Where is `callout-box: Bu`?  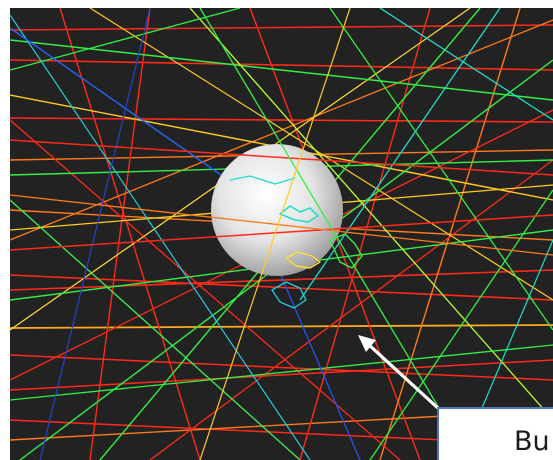 callout-box: Bu is located at coordinates (495, 433).